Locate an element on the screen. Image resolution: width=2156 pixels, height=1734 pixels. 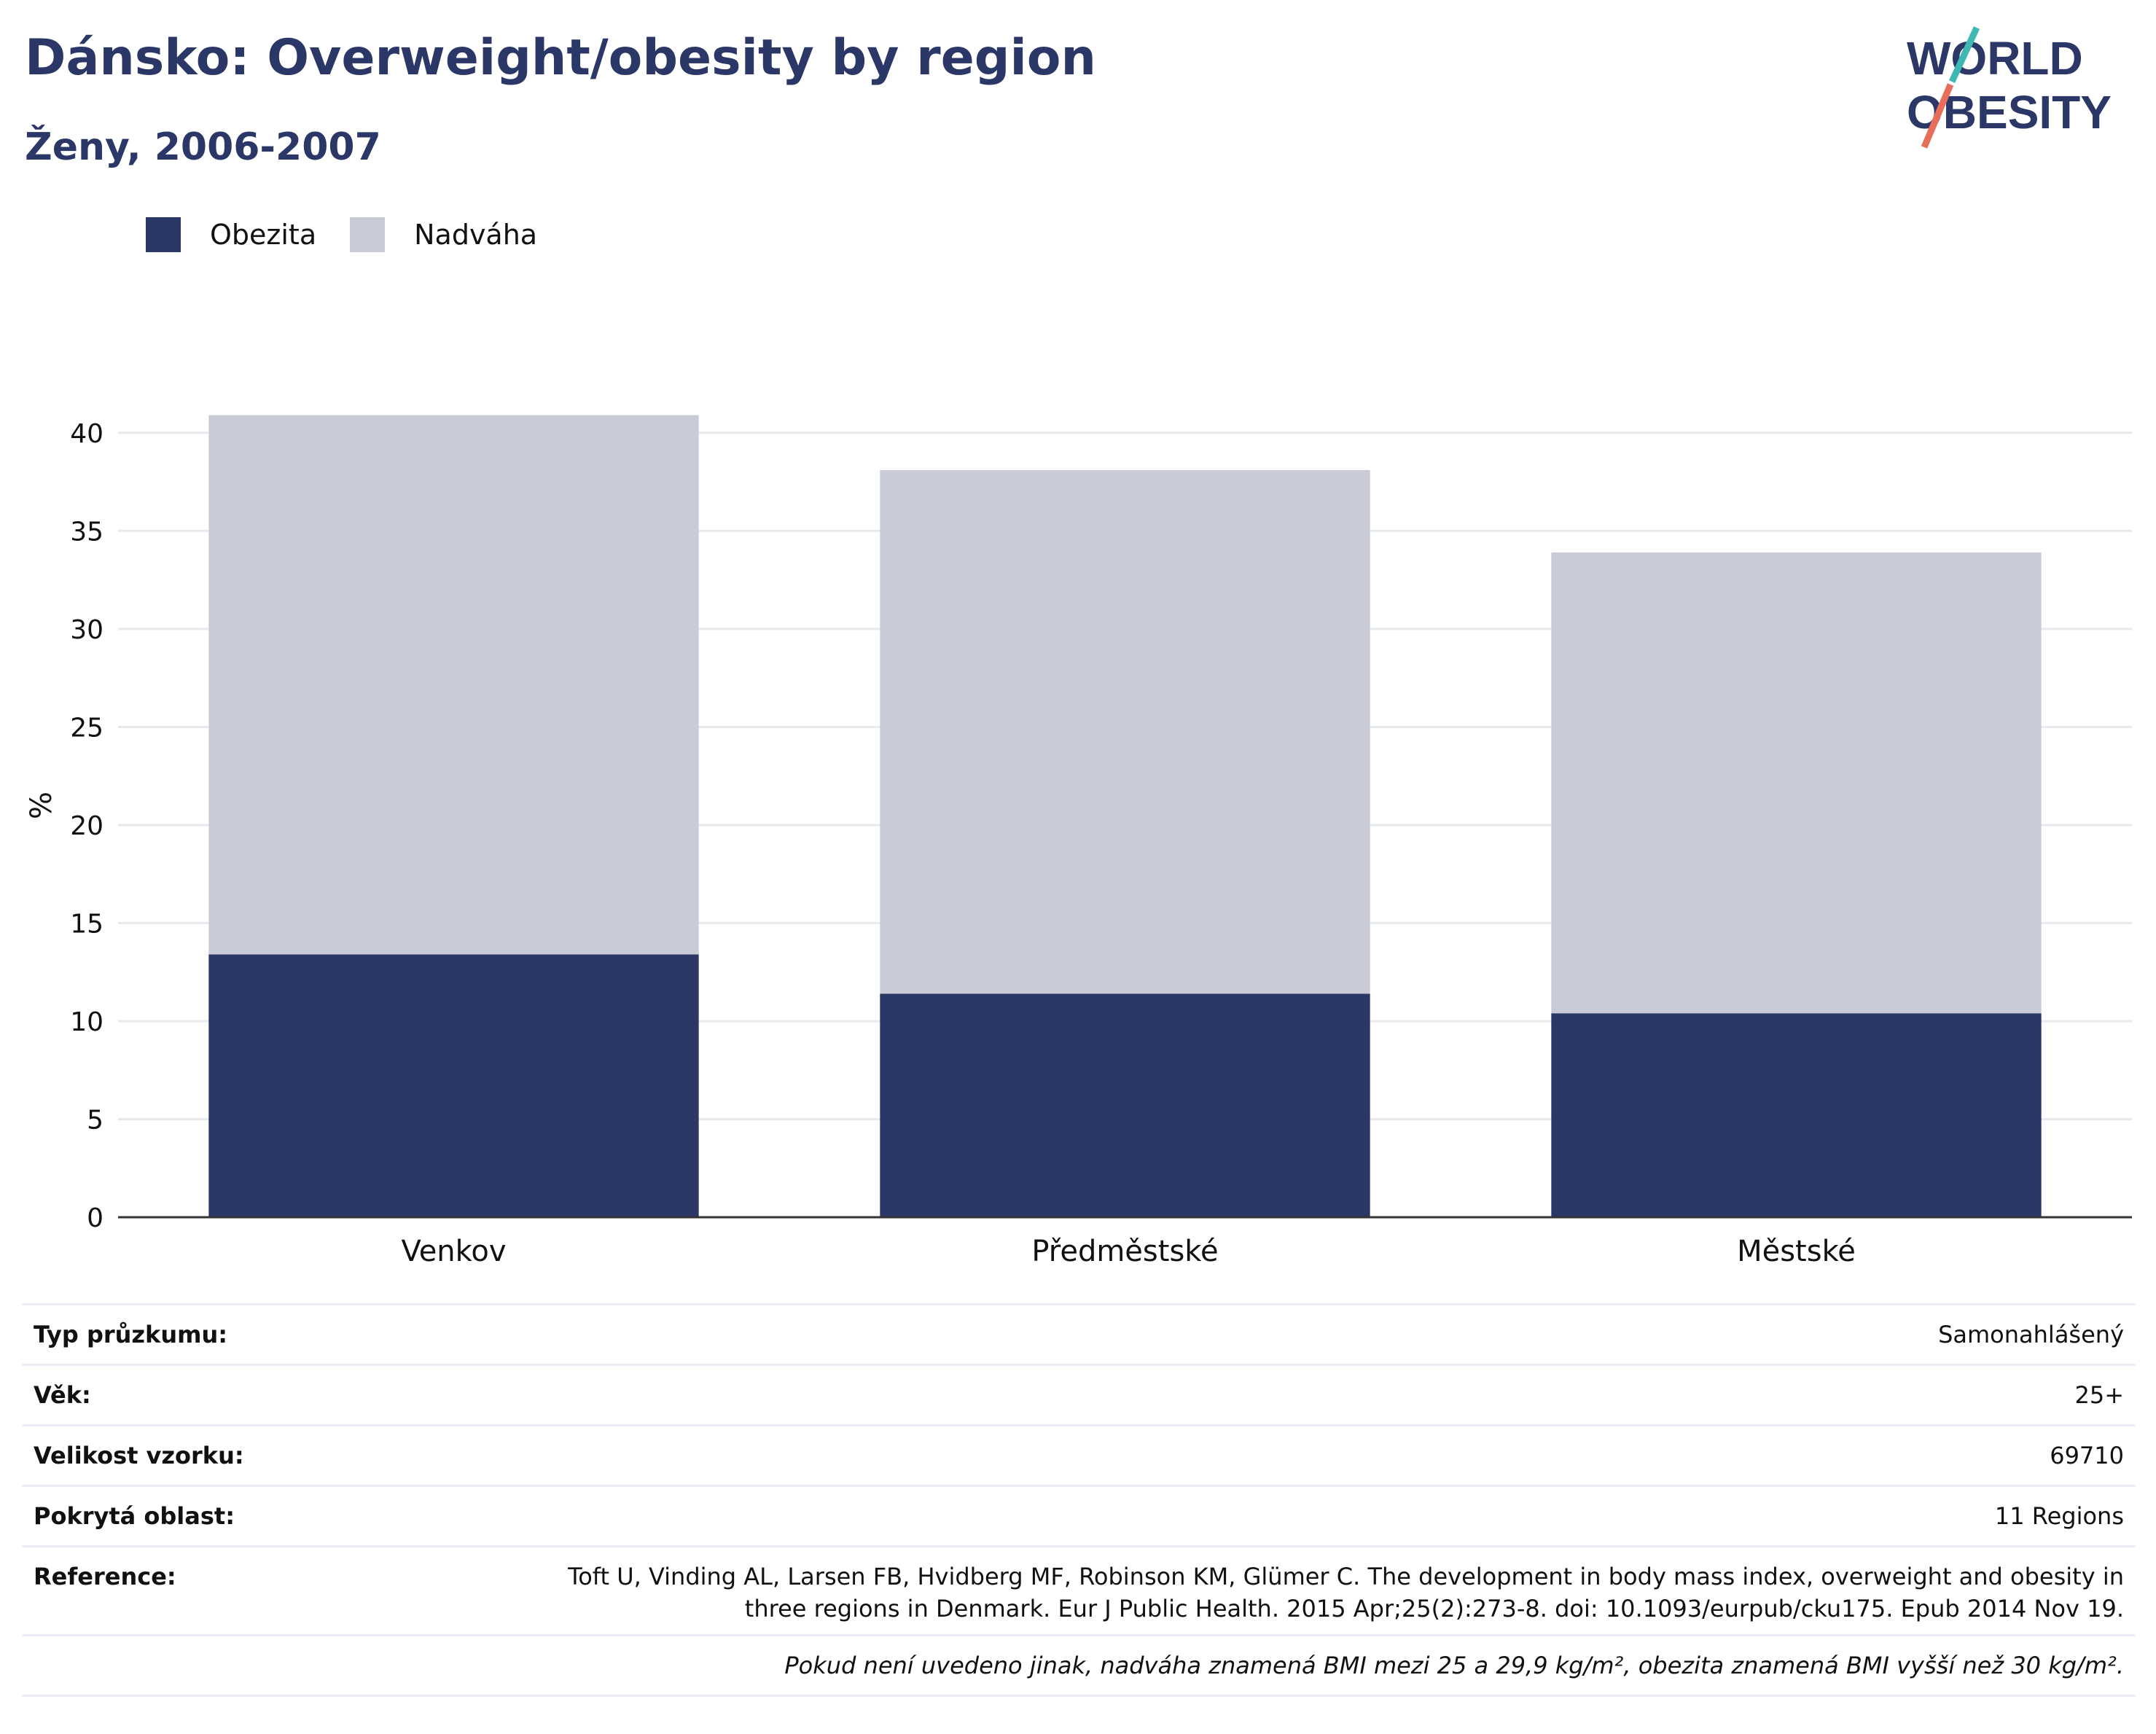
legend-item-obezita: Obezita is located at coordinates (231, 234).